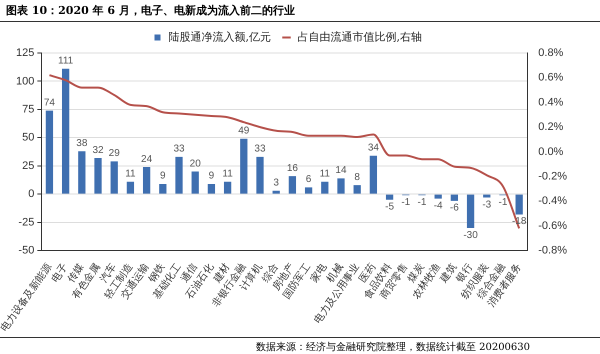  I want to click on source-note: 数据来源：经济与金融研究院整理，数据统计截至 20200630, so click(300, 345).